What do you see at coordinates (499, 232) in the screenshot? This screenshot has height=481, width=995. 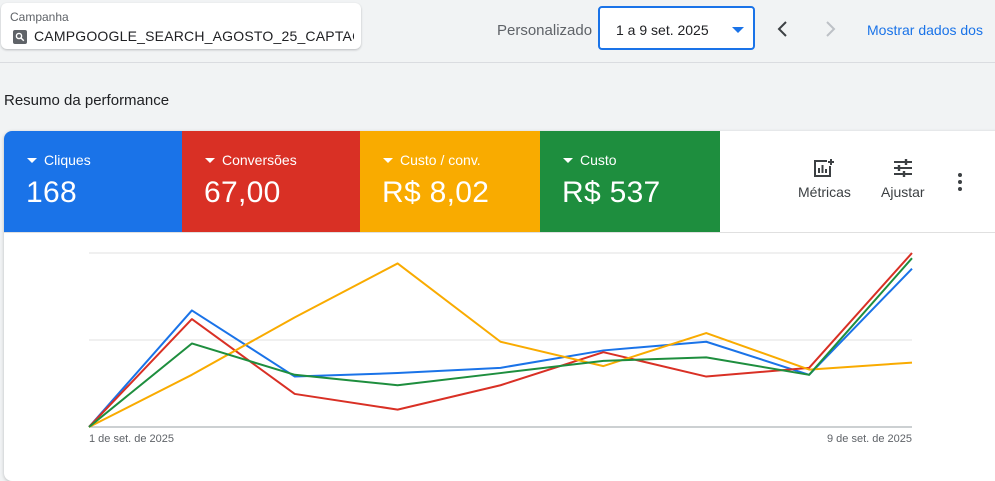 I see `card-divider` at bounding box center [499, 232].